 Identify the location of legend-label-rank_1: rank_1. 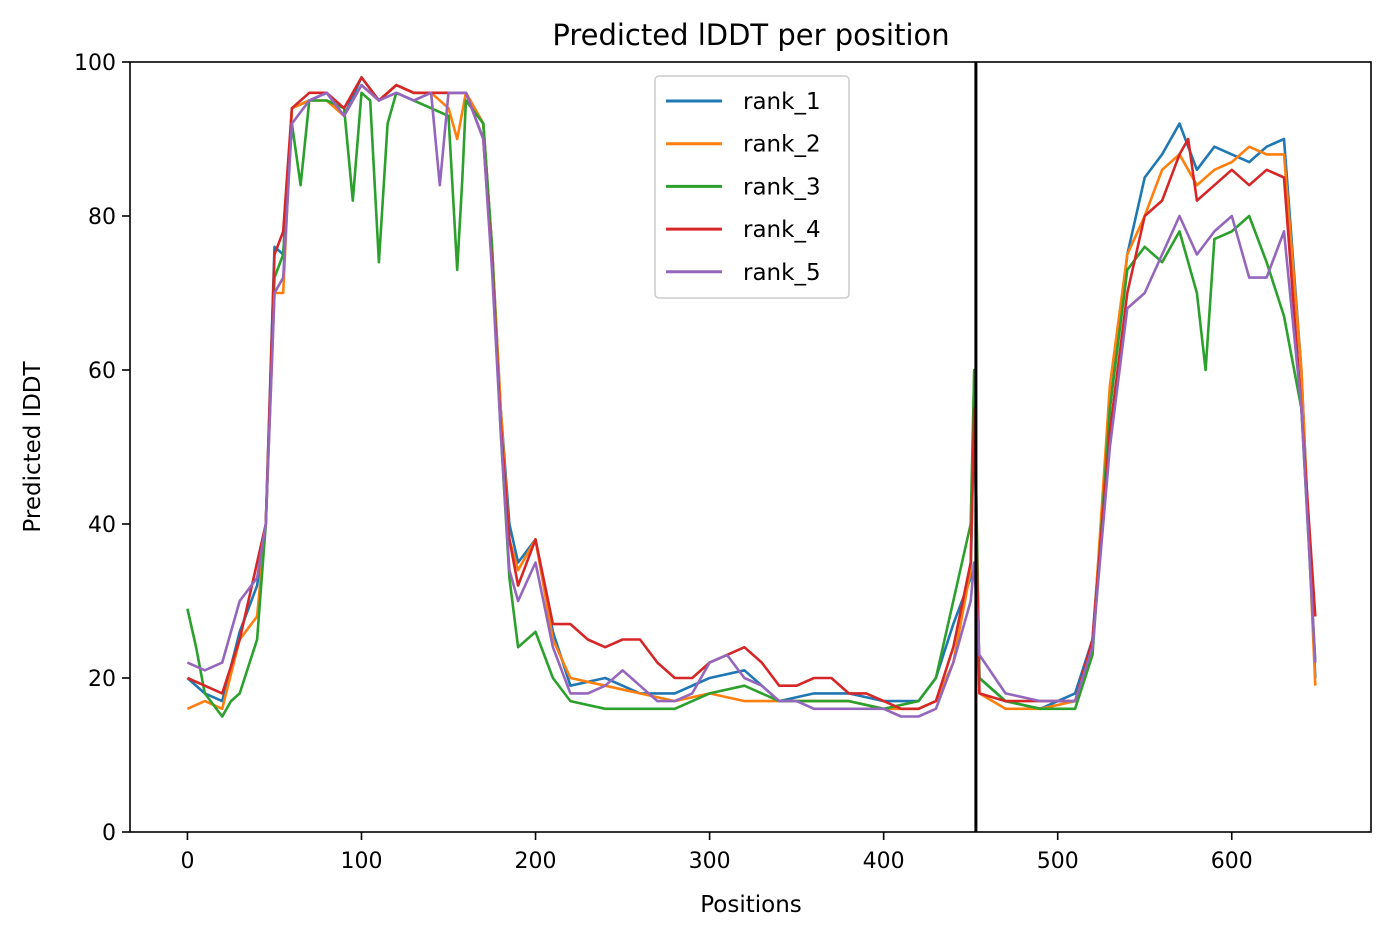
(782, 102).